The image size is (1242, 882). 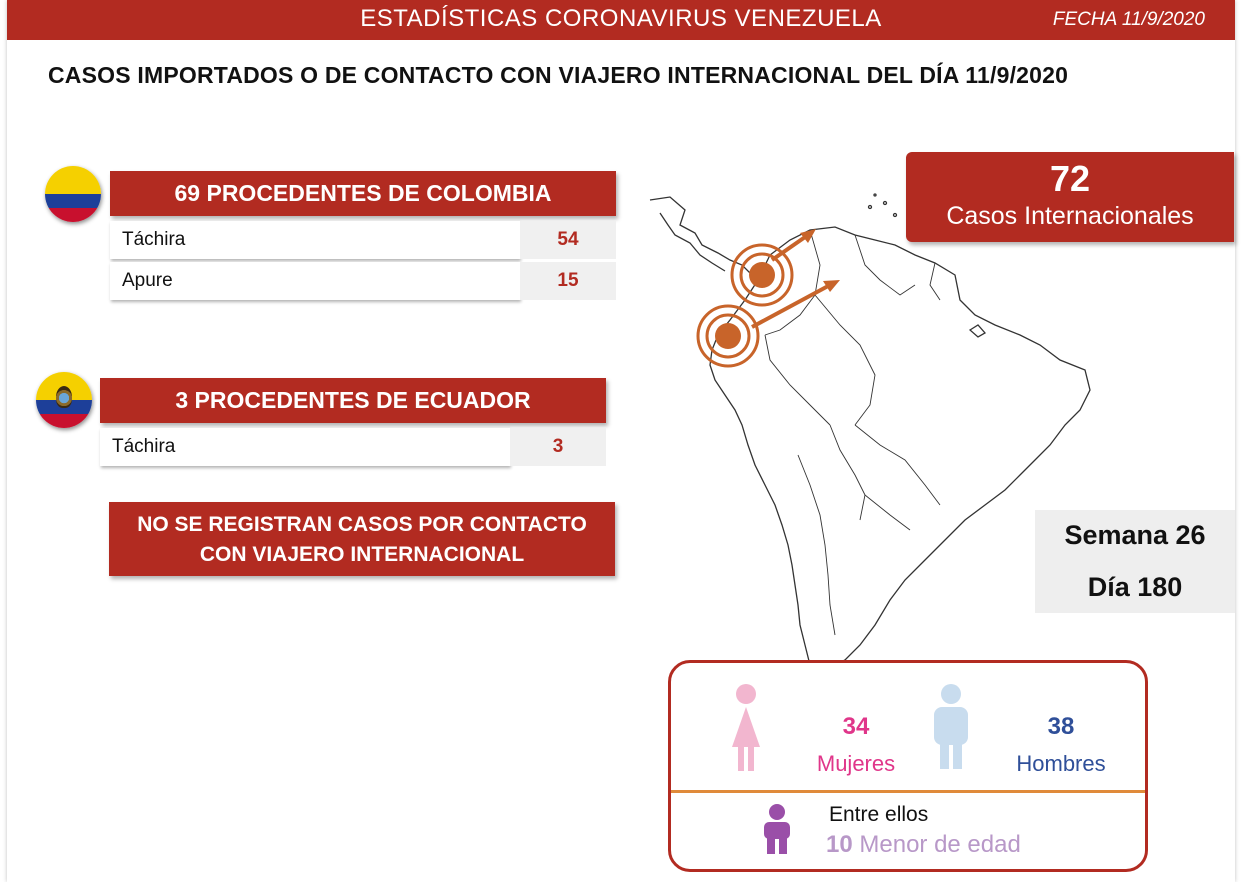 I want to click on colombia-flag-icon, so click(x=73, y=194).